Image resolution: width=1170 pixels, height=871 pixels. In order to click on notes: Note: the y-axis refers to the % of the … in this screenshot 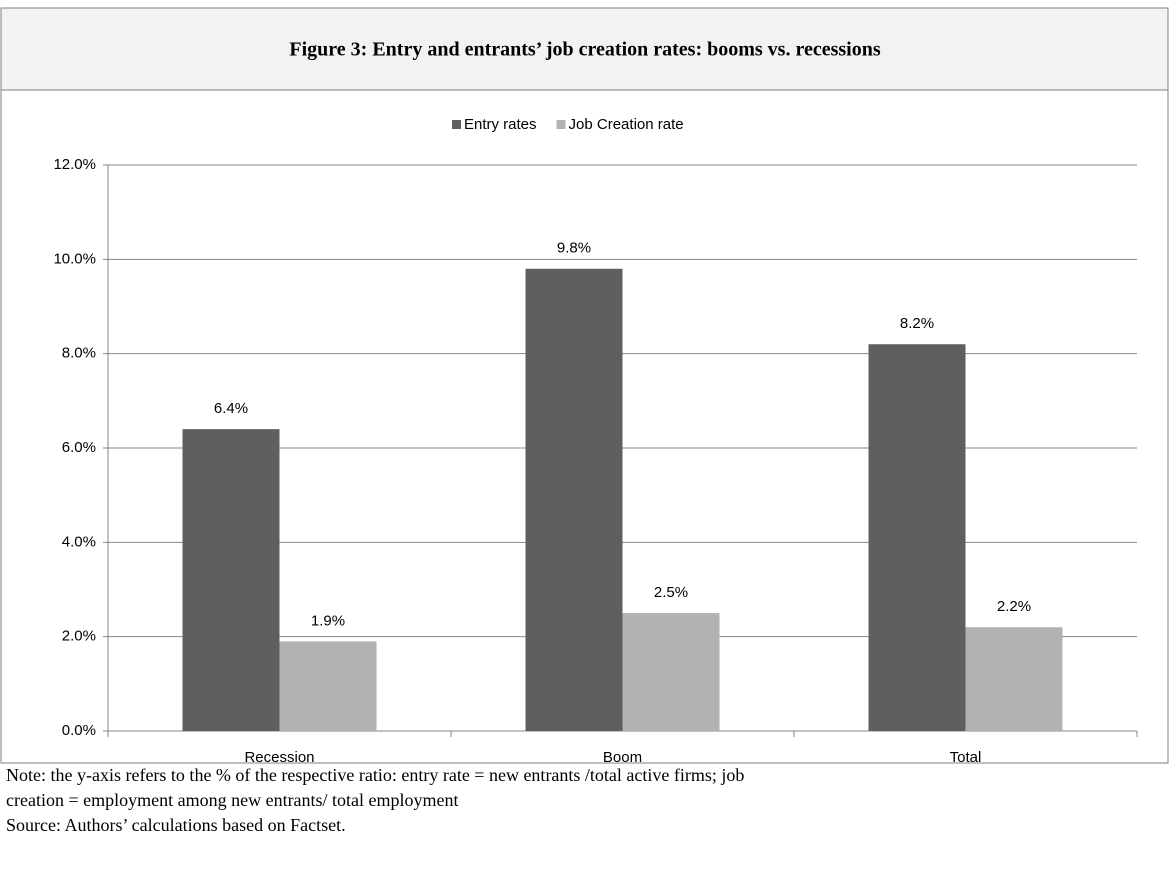, I will do `click(396, 800)`.